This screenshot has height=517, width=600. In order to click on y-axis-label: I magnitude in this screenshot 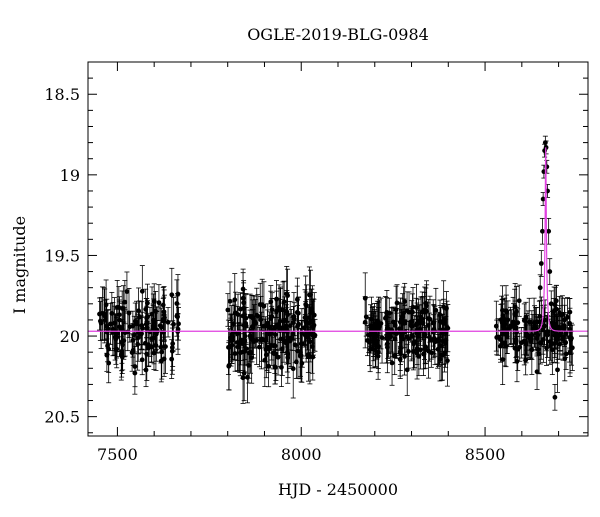, I will do `click(19, 265)`.